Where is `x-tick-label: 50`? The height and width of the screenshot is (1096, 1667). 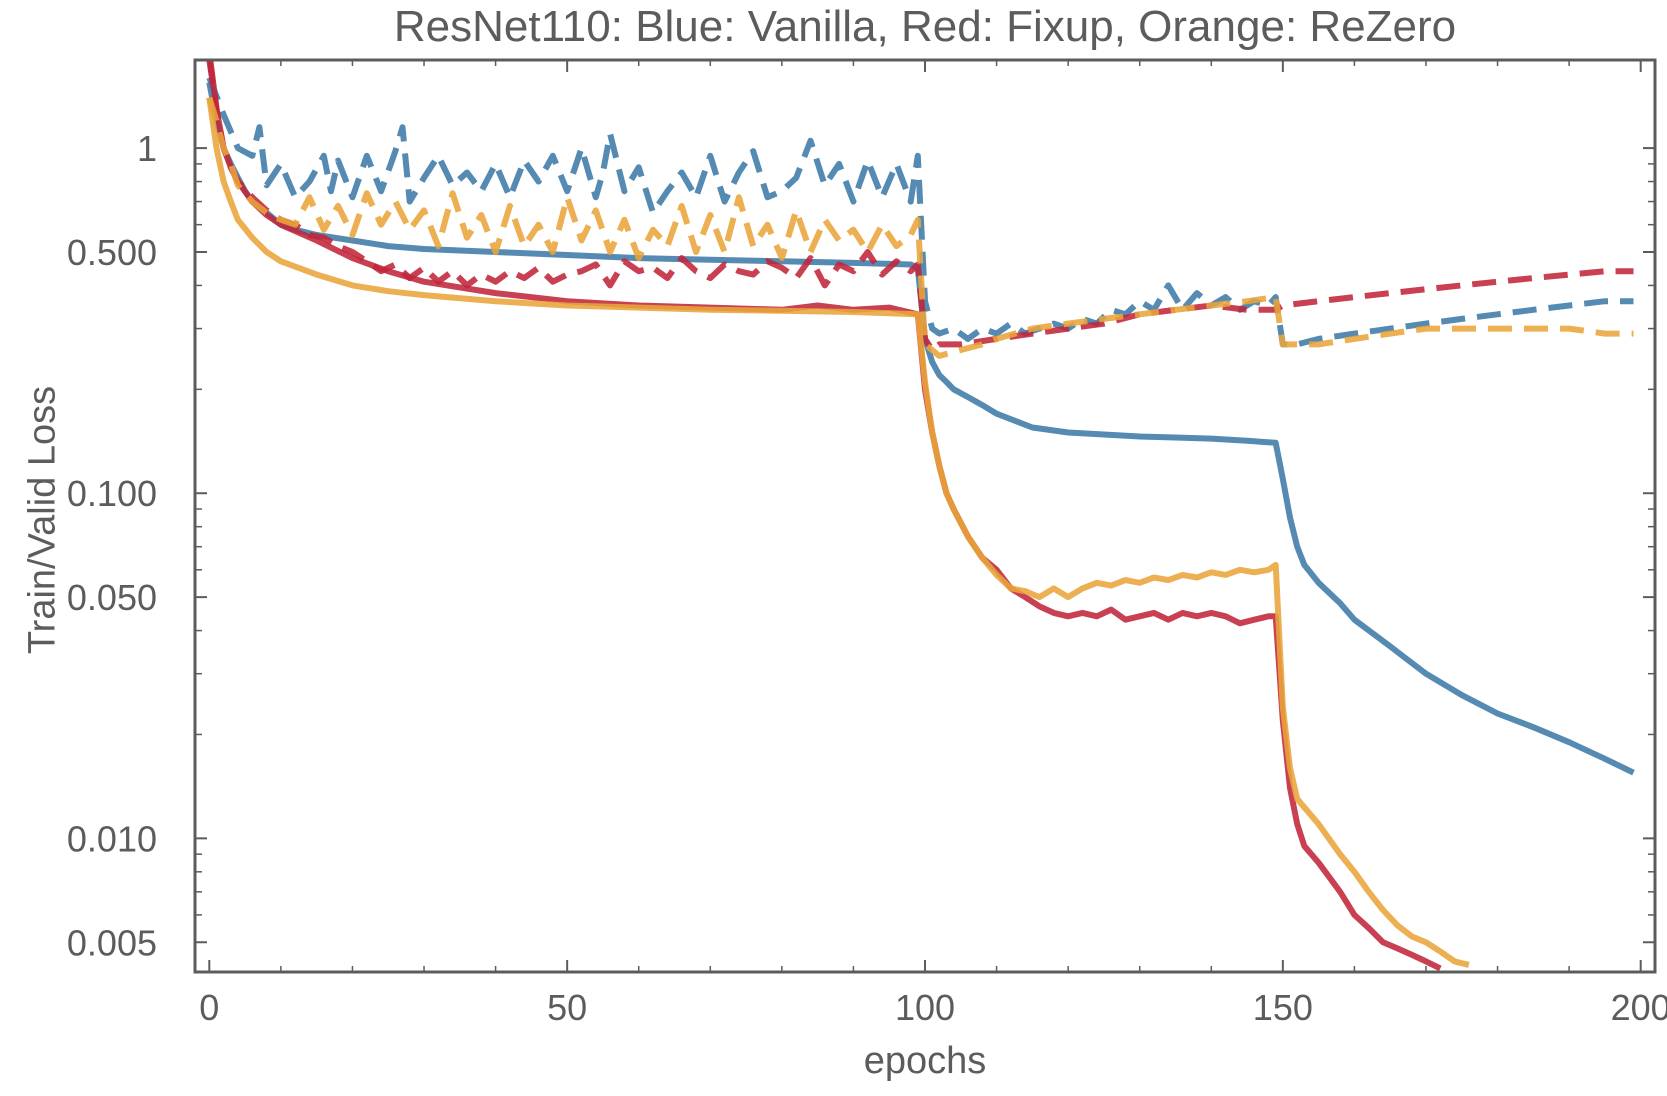
x-tick-label: 50 is located at coordinates (567, 1007).